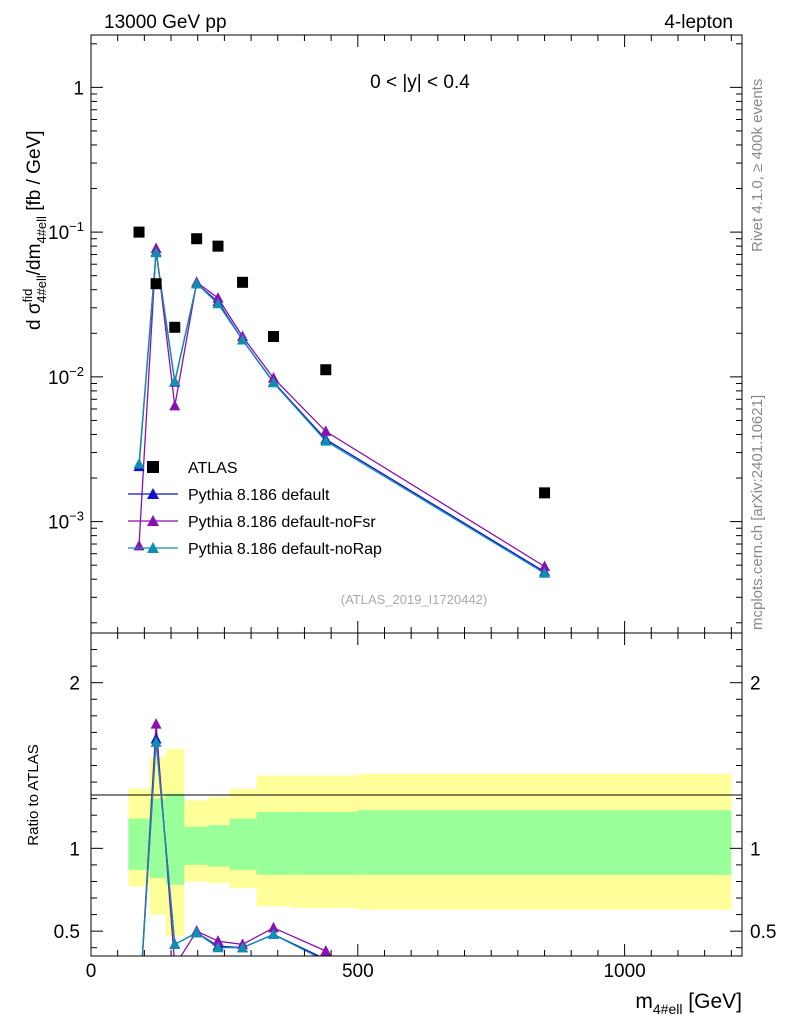 The image size is (786, 1024). Describe the element at coordinates (66, 305) in the screenshot. I see `main-y-tick-labels: 110−110−210−3` at that location.